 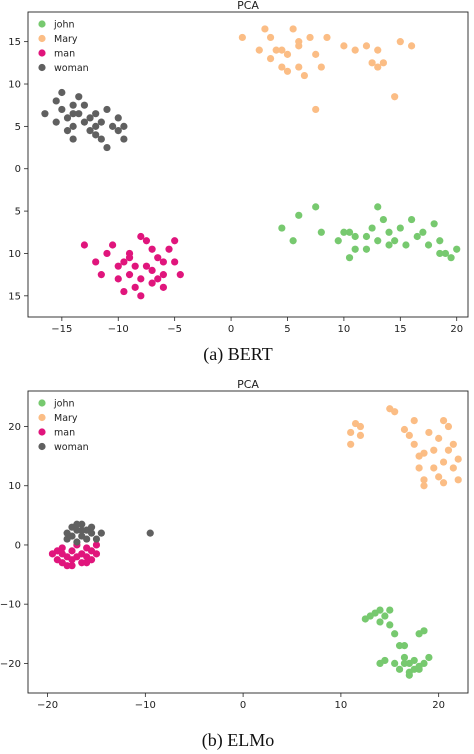 What do you see at coordinates (14, 296) in the screenshot?
I see `y-tick-label: 15` at bounding box center [14, 296].